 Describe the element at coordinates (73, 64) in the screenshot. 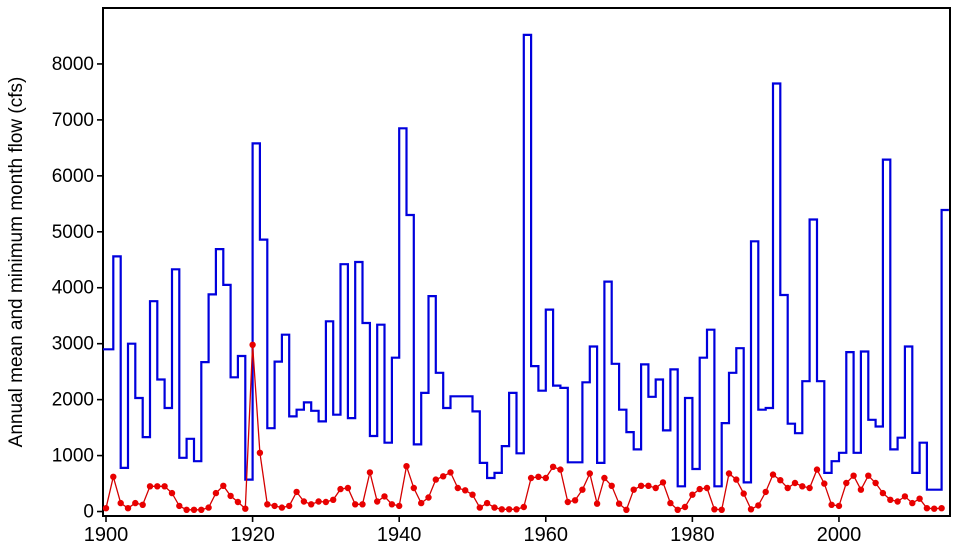

I see `y-tick-label: 8000` at that location.